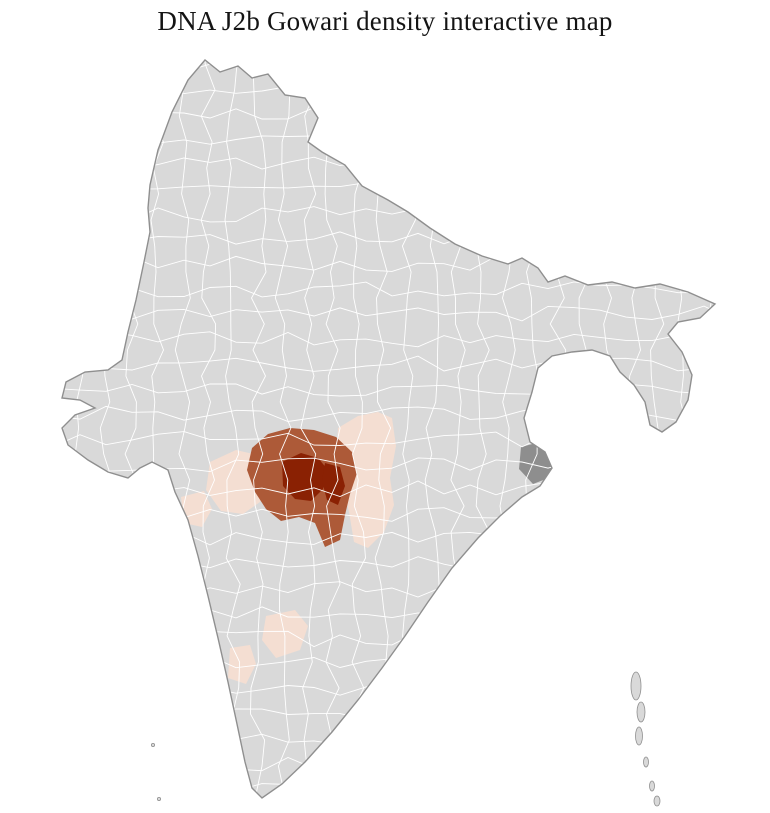 Image resolution: width=770 pixels, height=813 pixels. Describe the element at coordinates (385, 21) in the screenshot. I see `page-title: DNA J2b Gowari density interactive map` at that location.